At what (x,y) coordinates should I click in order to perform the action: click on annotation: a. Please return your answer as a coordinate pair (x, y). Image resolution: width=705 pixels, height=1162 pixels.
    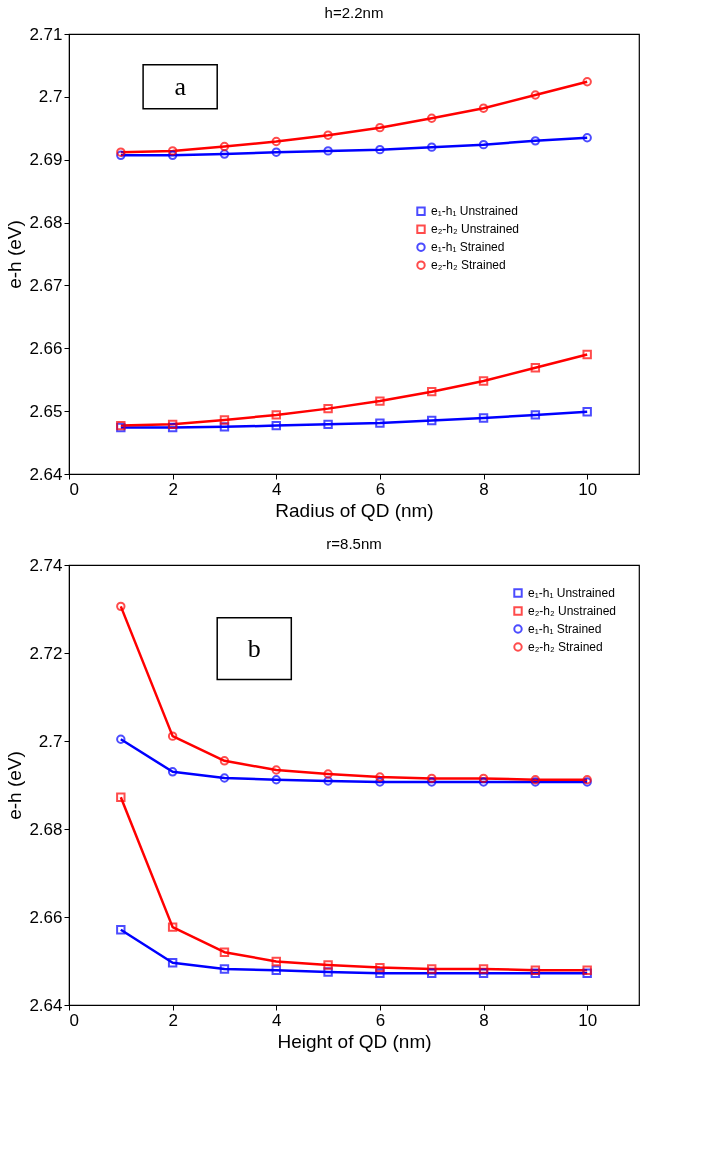
    Looking at the image, I should click on (180, 86).